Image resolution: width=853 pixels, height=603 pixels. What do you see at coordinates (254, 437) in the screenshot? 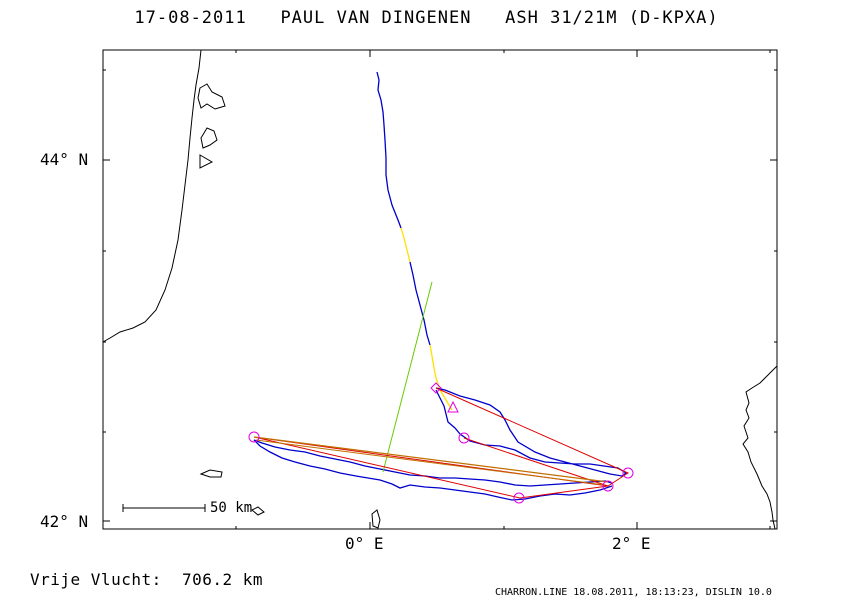
I see `turnpoint-west` at bounding box center [254, 437].